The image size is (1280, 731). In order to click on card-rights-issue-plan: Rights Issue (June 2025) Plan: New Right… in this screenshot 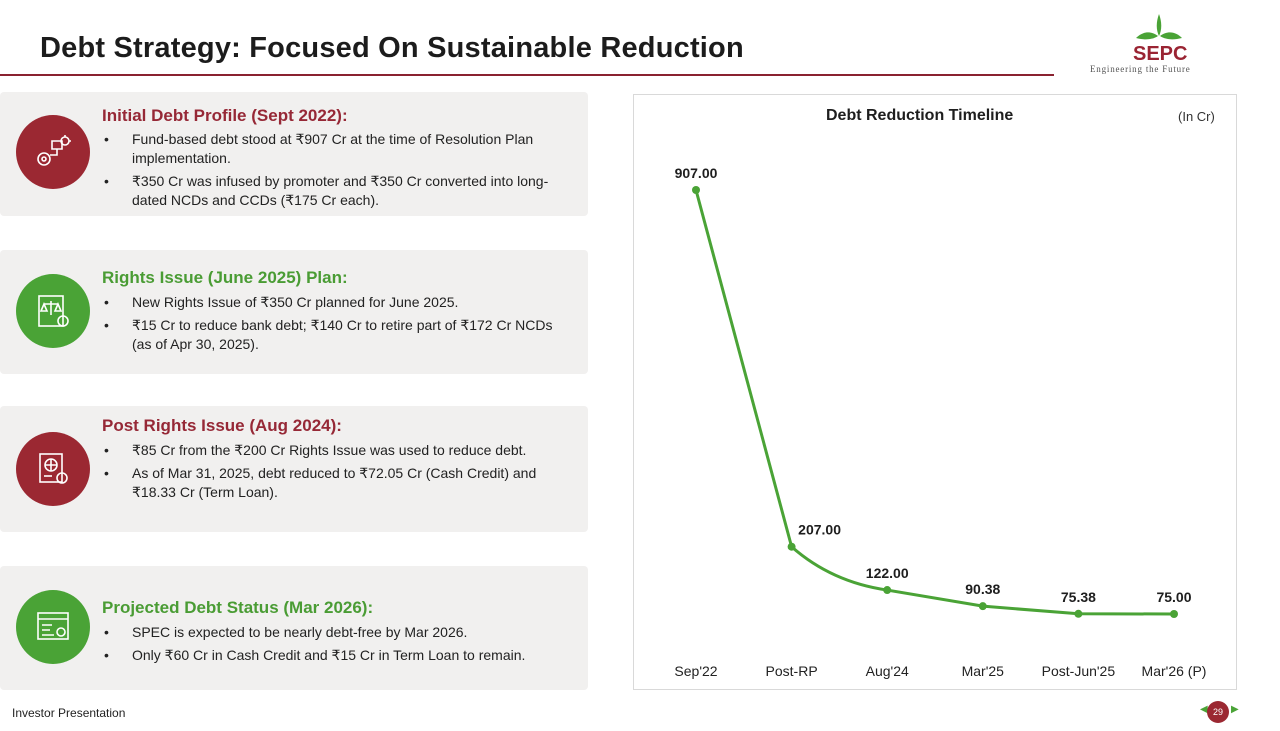, I will do `click(294, 312)`.